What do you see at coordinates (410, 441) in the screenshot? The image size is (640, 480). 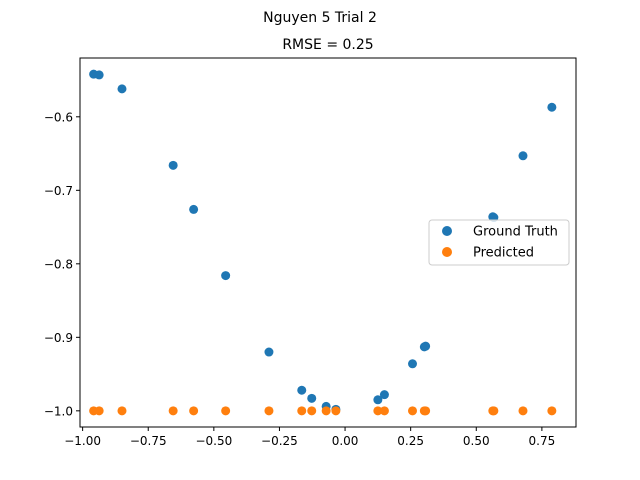 I see `x-tick-label: 0.25` at bounding box center [410, 441].